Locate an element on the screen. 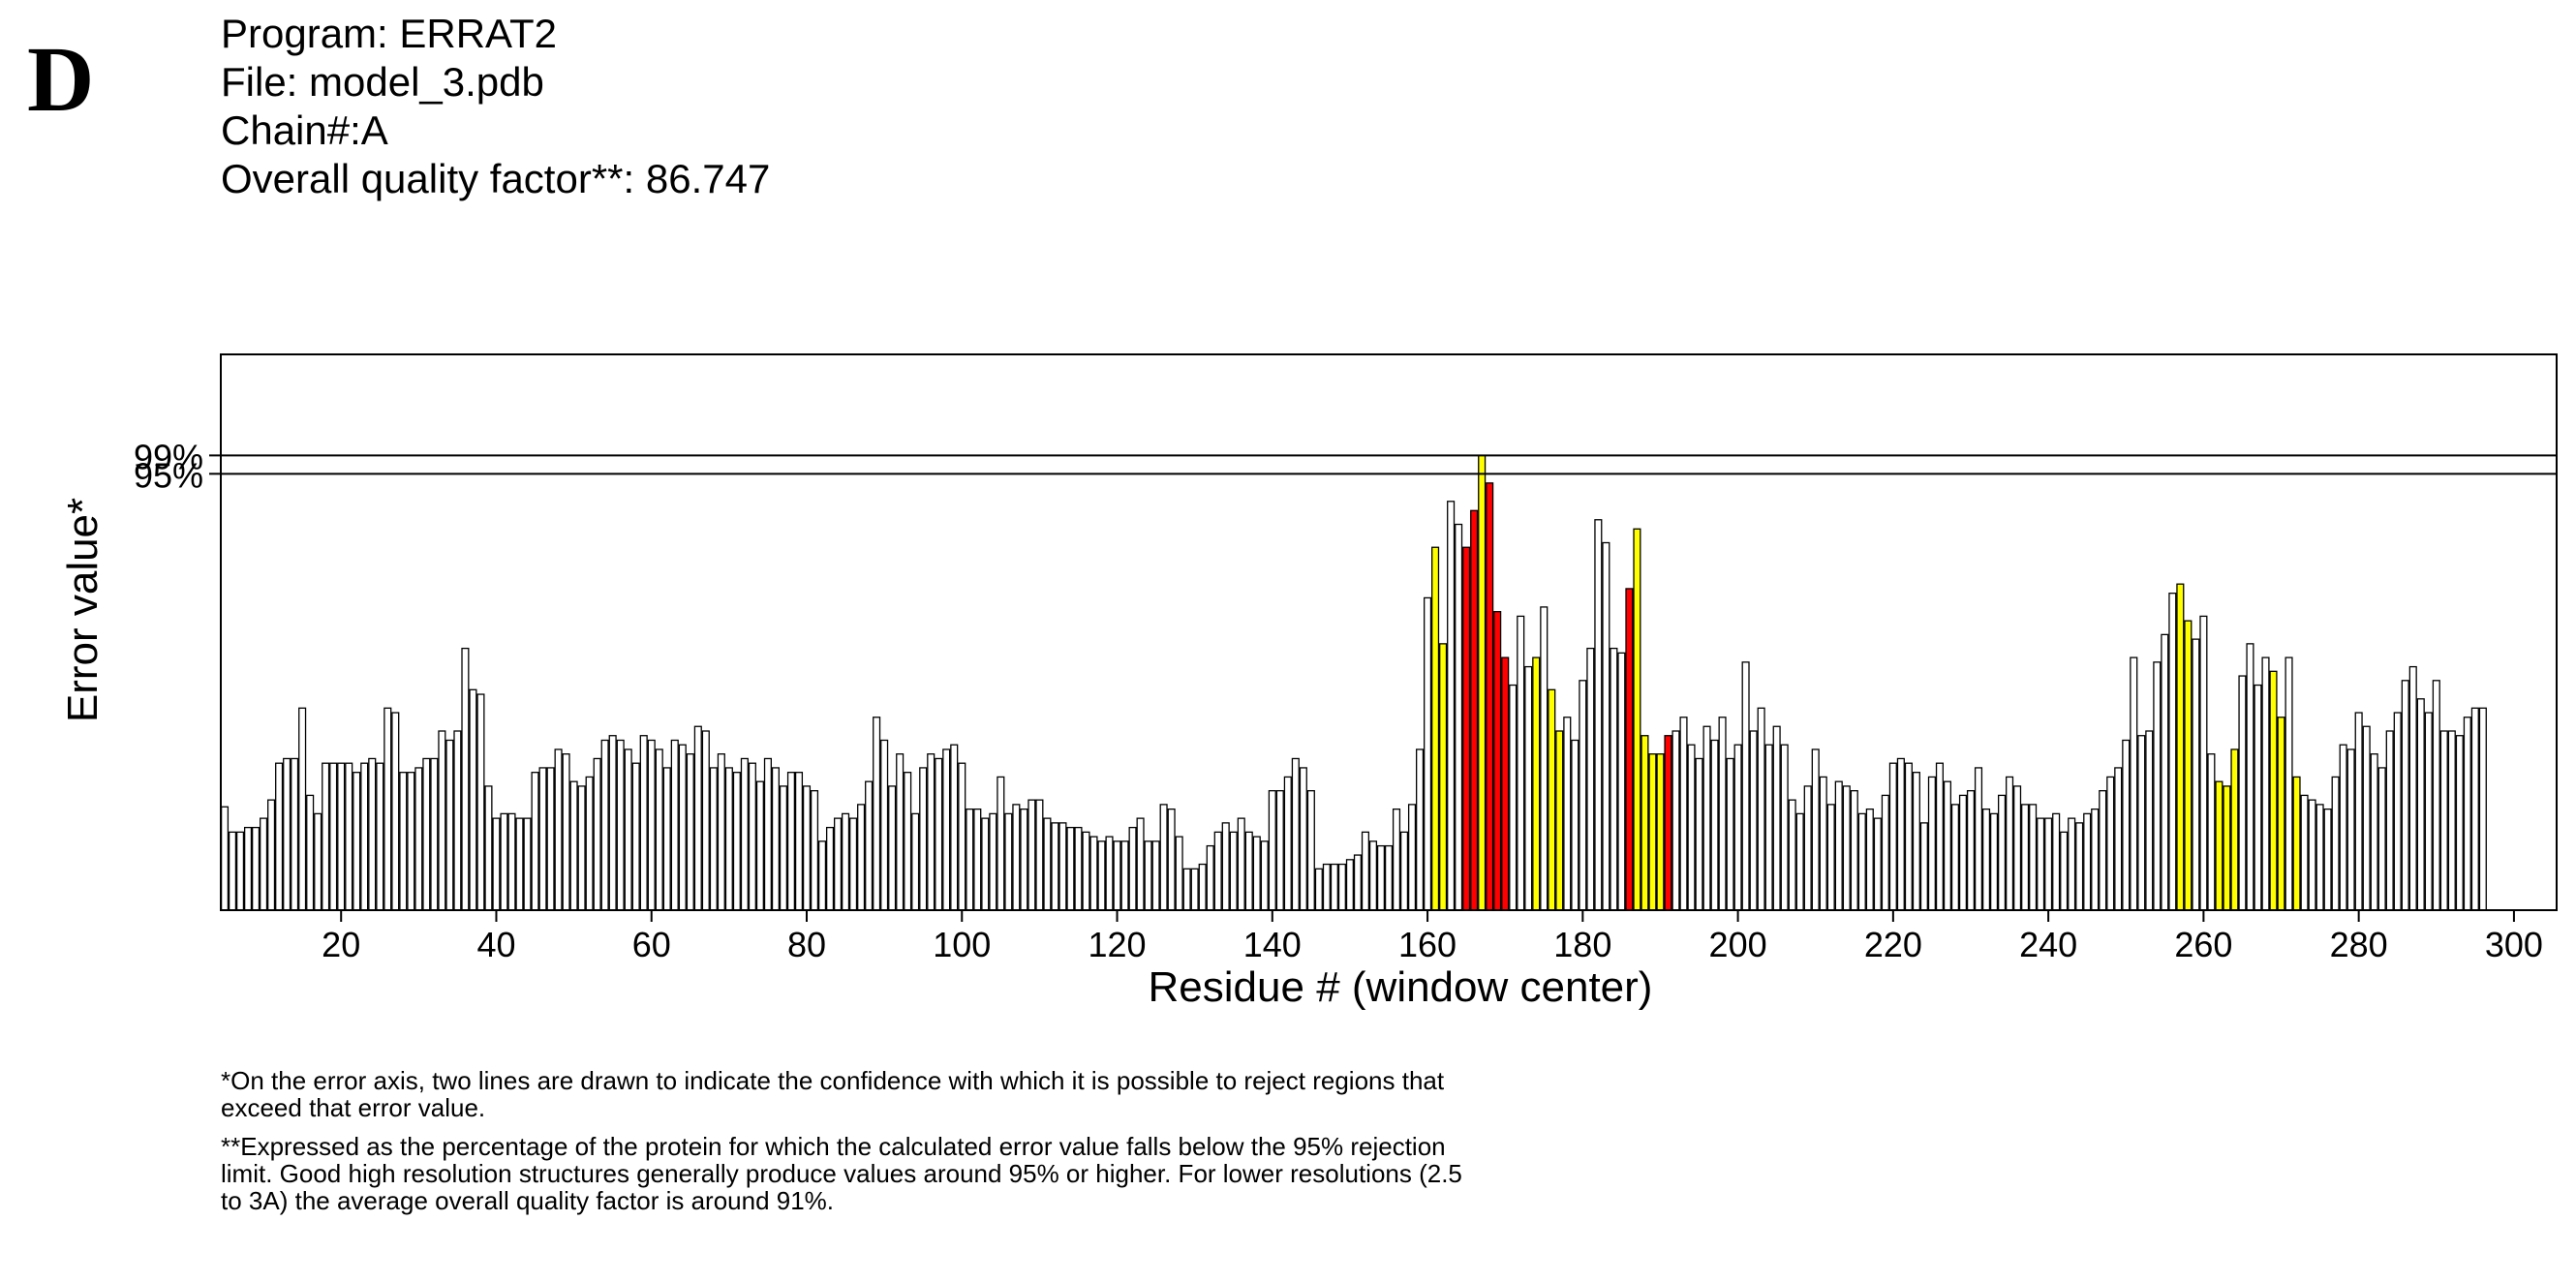 The height and width of the screenshot is (1282, 2576). x-tick-label-60: 60 is located at coordinates (651, 944).